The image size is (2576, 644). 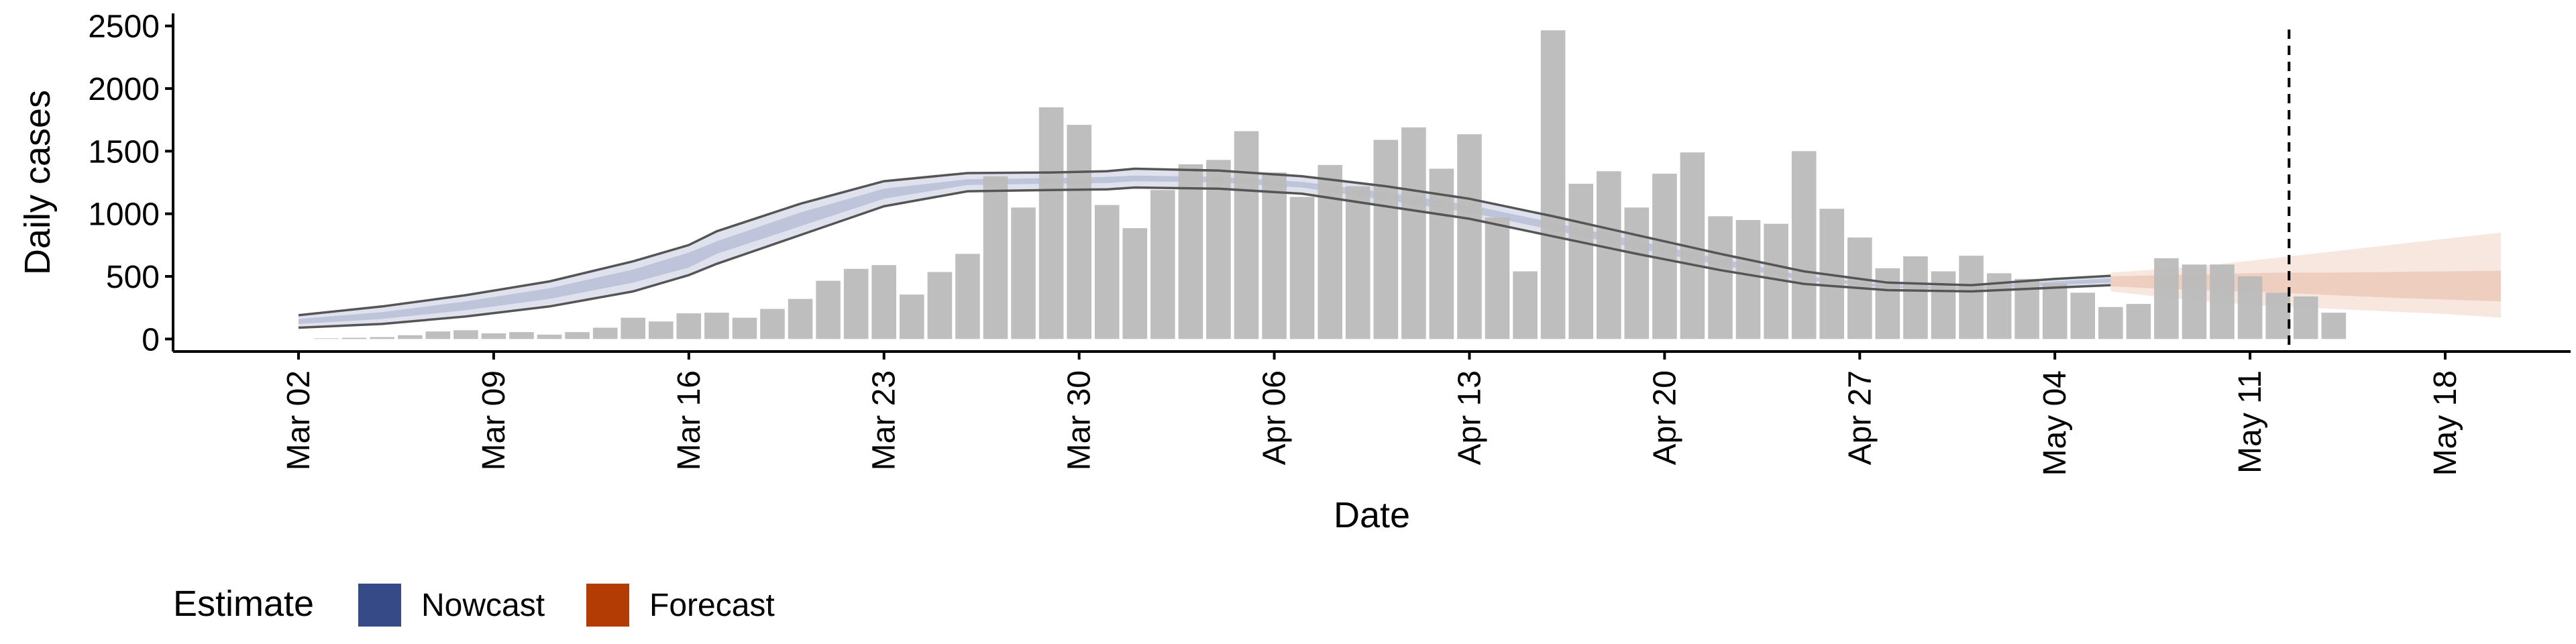 I want to click on x-tick-label: Apr 27, so click(x=1860, y=417).